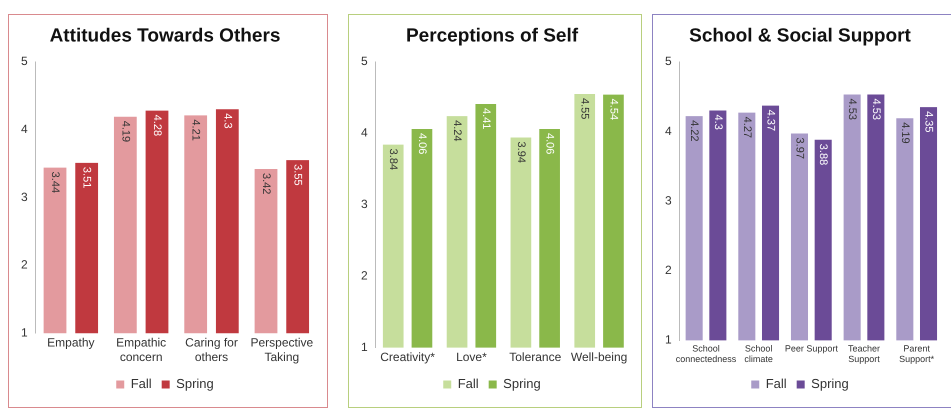 The height and width of the screenshot is (410, 951). What do you see at coordinates (811, 348) in the screenshot?
I see `x-tick-label: Peer Support` at bounding box center [811, 348].